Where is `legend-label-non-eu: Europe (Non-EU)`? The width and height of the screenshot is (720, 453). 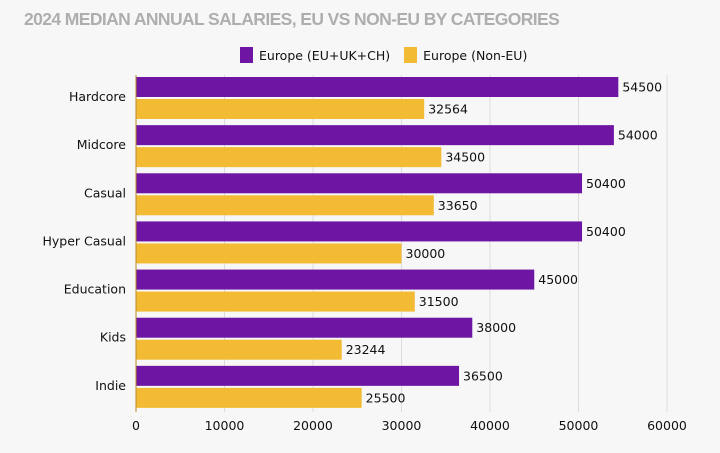 legend-label-non-eu: Europe (Non-EU) is located at coordinates (475, 55).